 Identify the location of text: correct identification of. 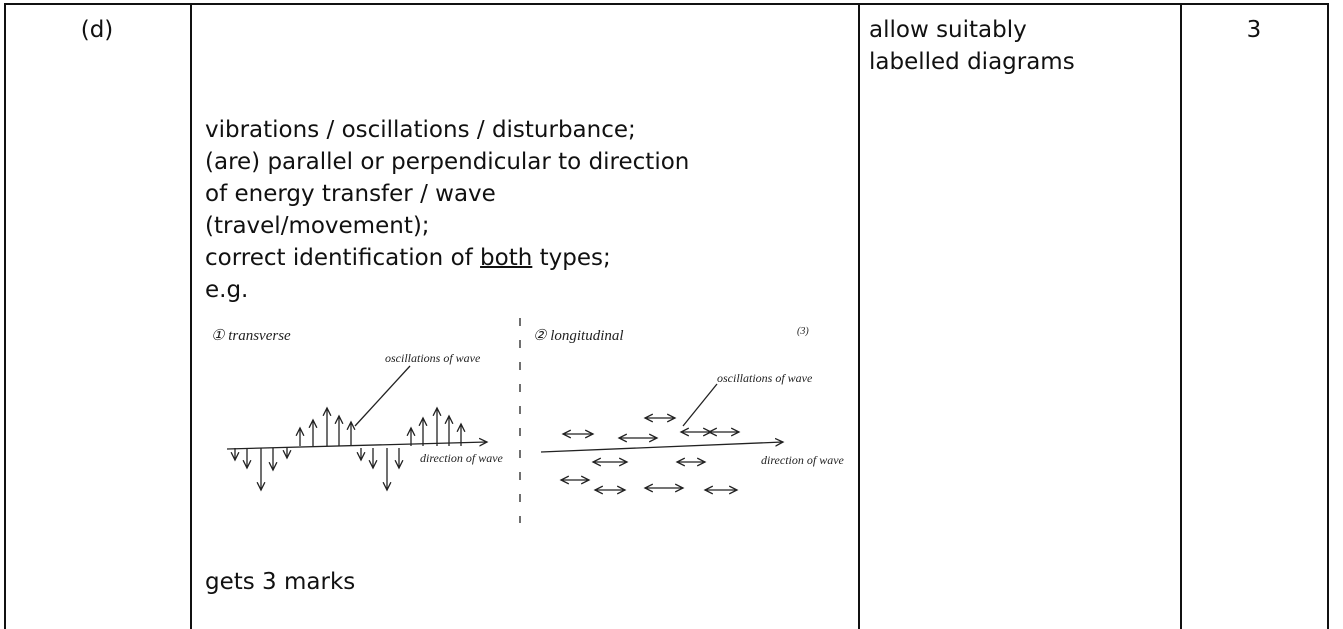
(343, 258).